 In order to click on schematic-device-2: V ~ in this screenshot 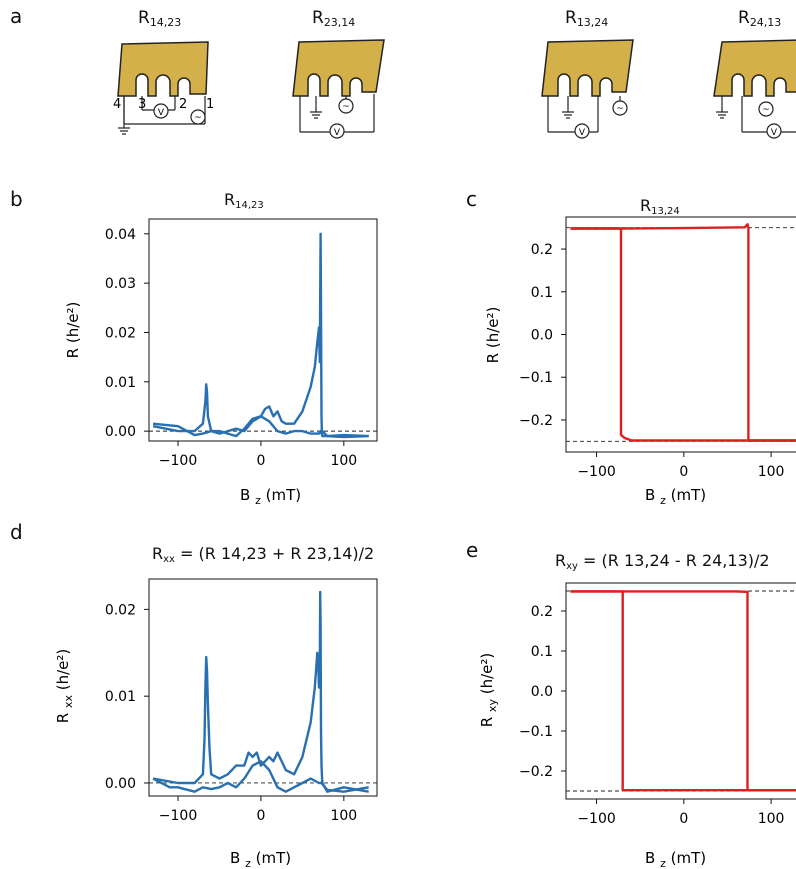, I will do `click(338, 89)`.